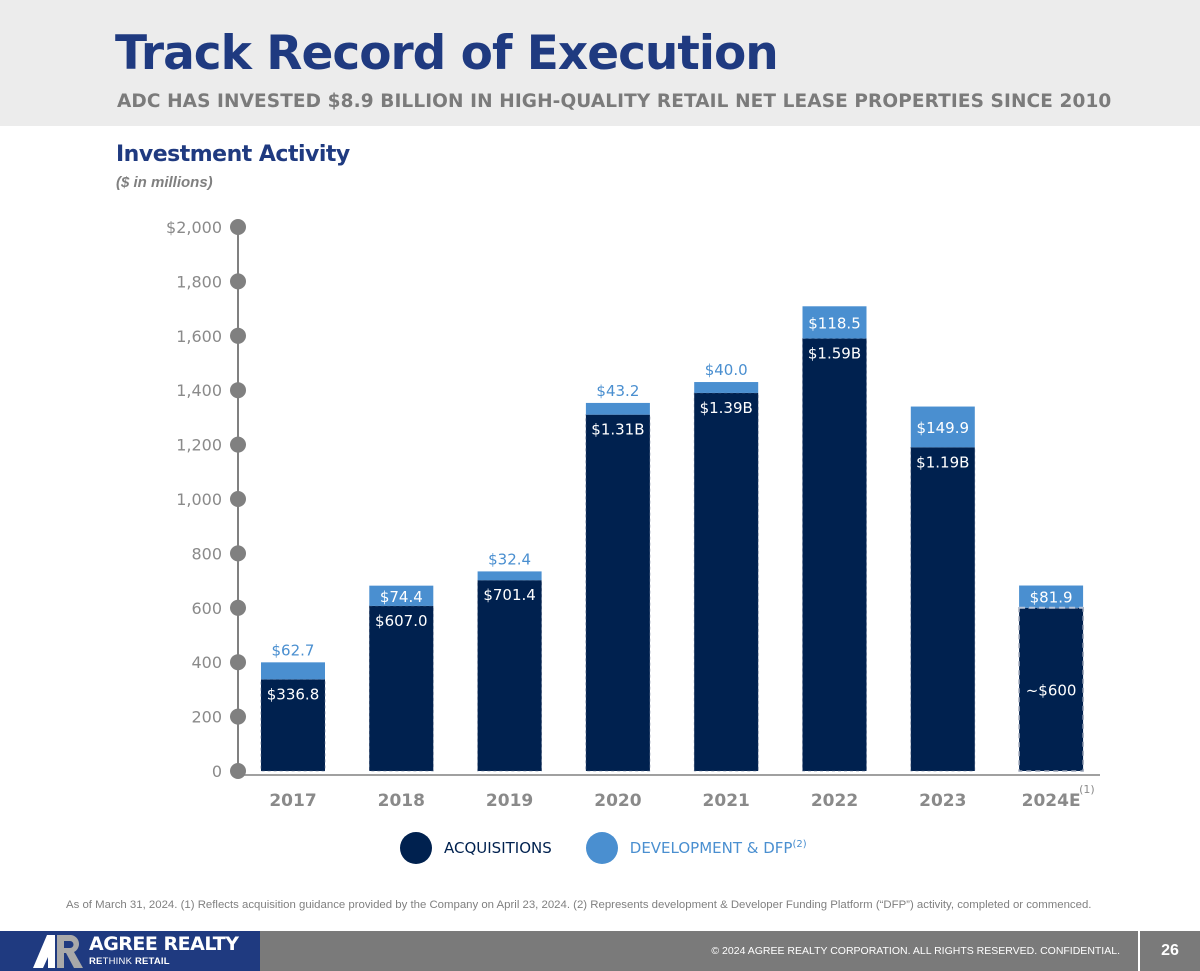 The image size is (1200, 971). I want to click on legend-item-development: DEVELOPMENT & DFP(2), so click(696, 848).